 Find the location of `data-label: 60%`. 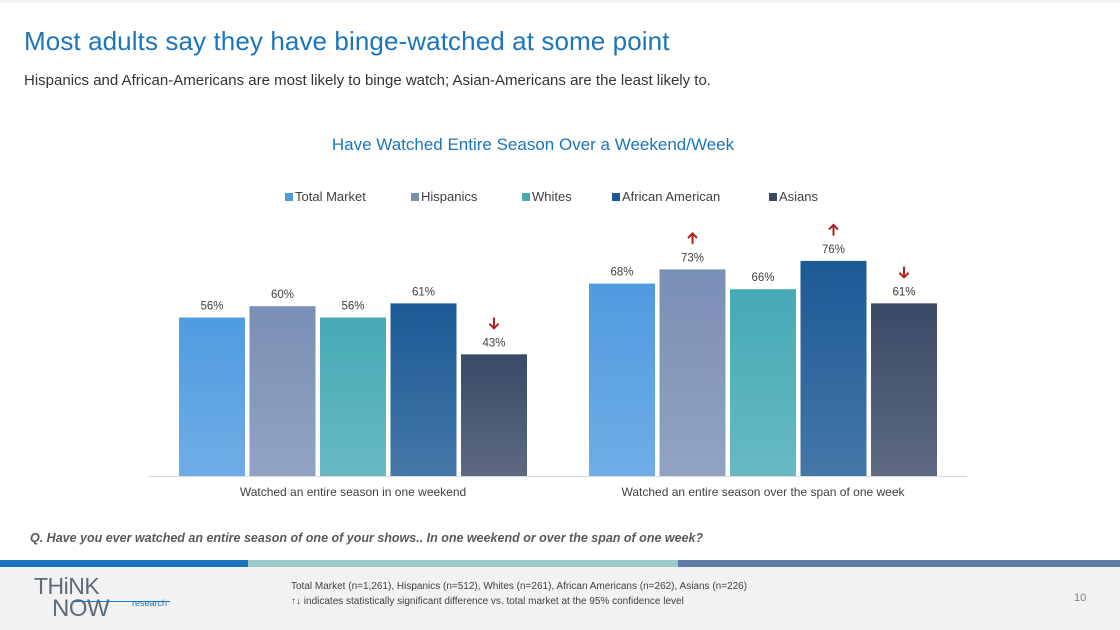

data-label: 60% is located at coordinates (282, 295).